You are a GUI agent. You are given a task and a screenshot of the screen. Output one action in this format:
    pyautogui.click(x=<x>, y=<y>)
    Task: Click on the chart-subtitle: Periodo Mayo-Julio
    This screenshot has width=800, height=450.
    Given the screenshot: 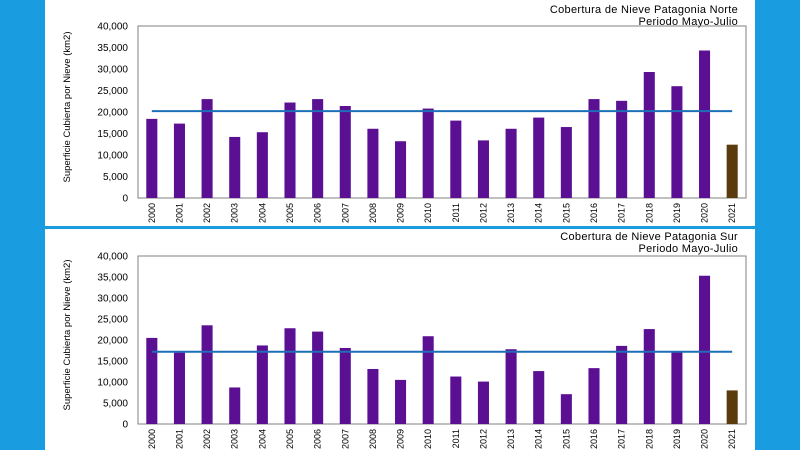 What is the action you would take?
    pyautogui.click(x=688, y=22)
    